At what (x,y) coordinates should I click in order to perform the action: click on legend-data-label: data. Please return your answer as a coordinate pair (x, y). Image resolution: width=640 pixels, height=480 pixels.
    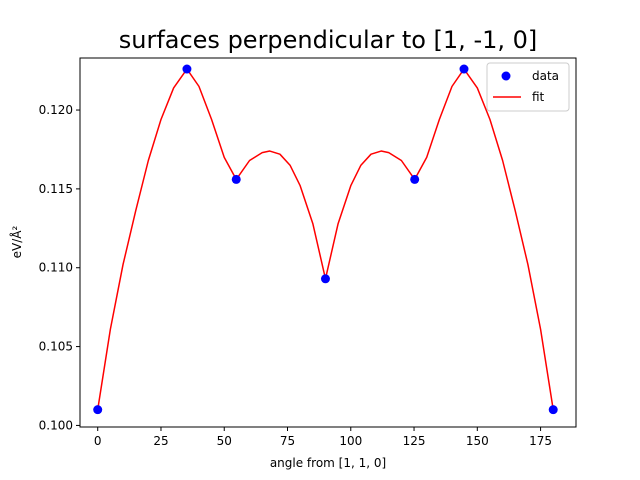
    Looking at the image, I should click on (545, 76).